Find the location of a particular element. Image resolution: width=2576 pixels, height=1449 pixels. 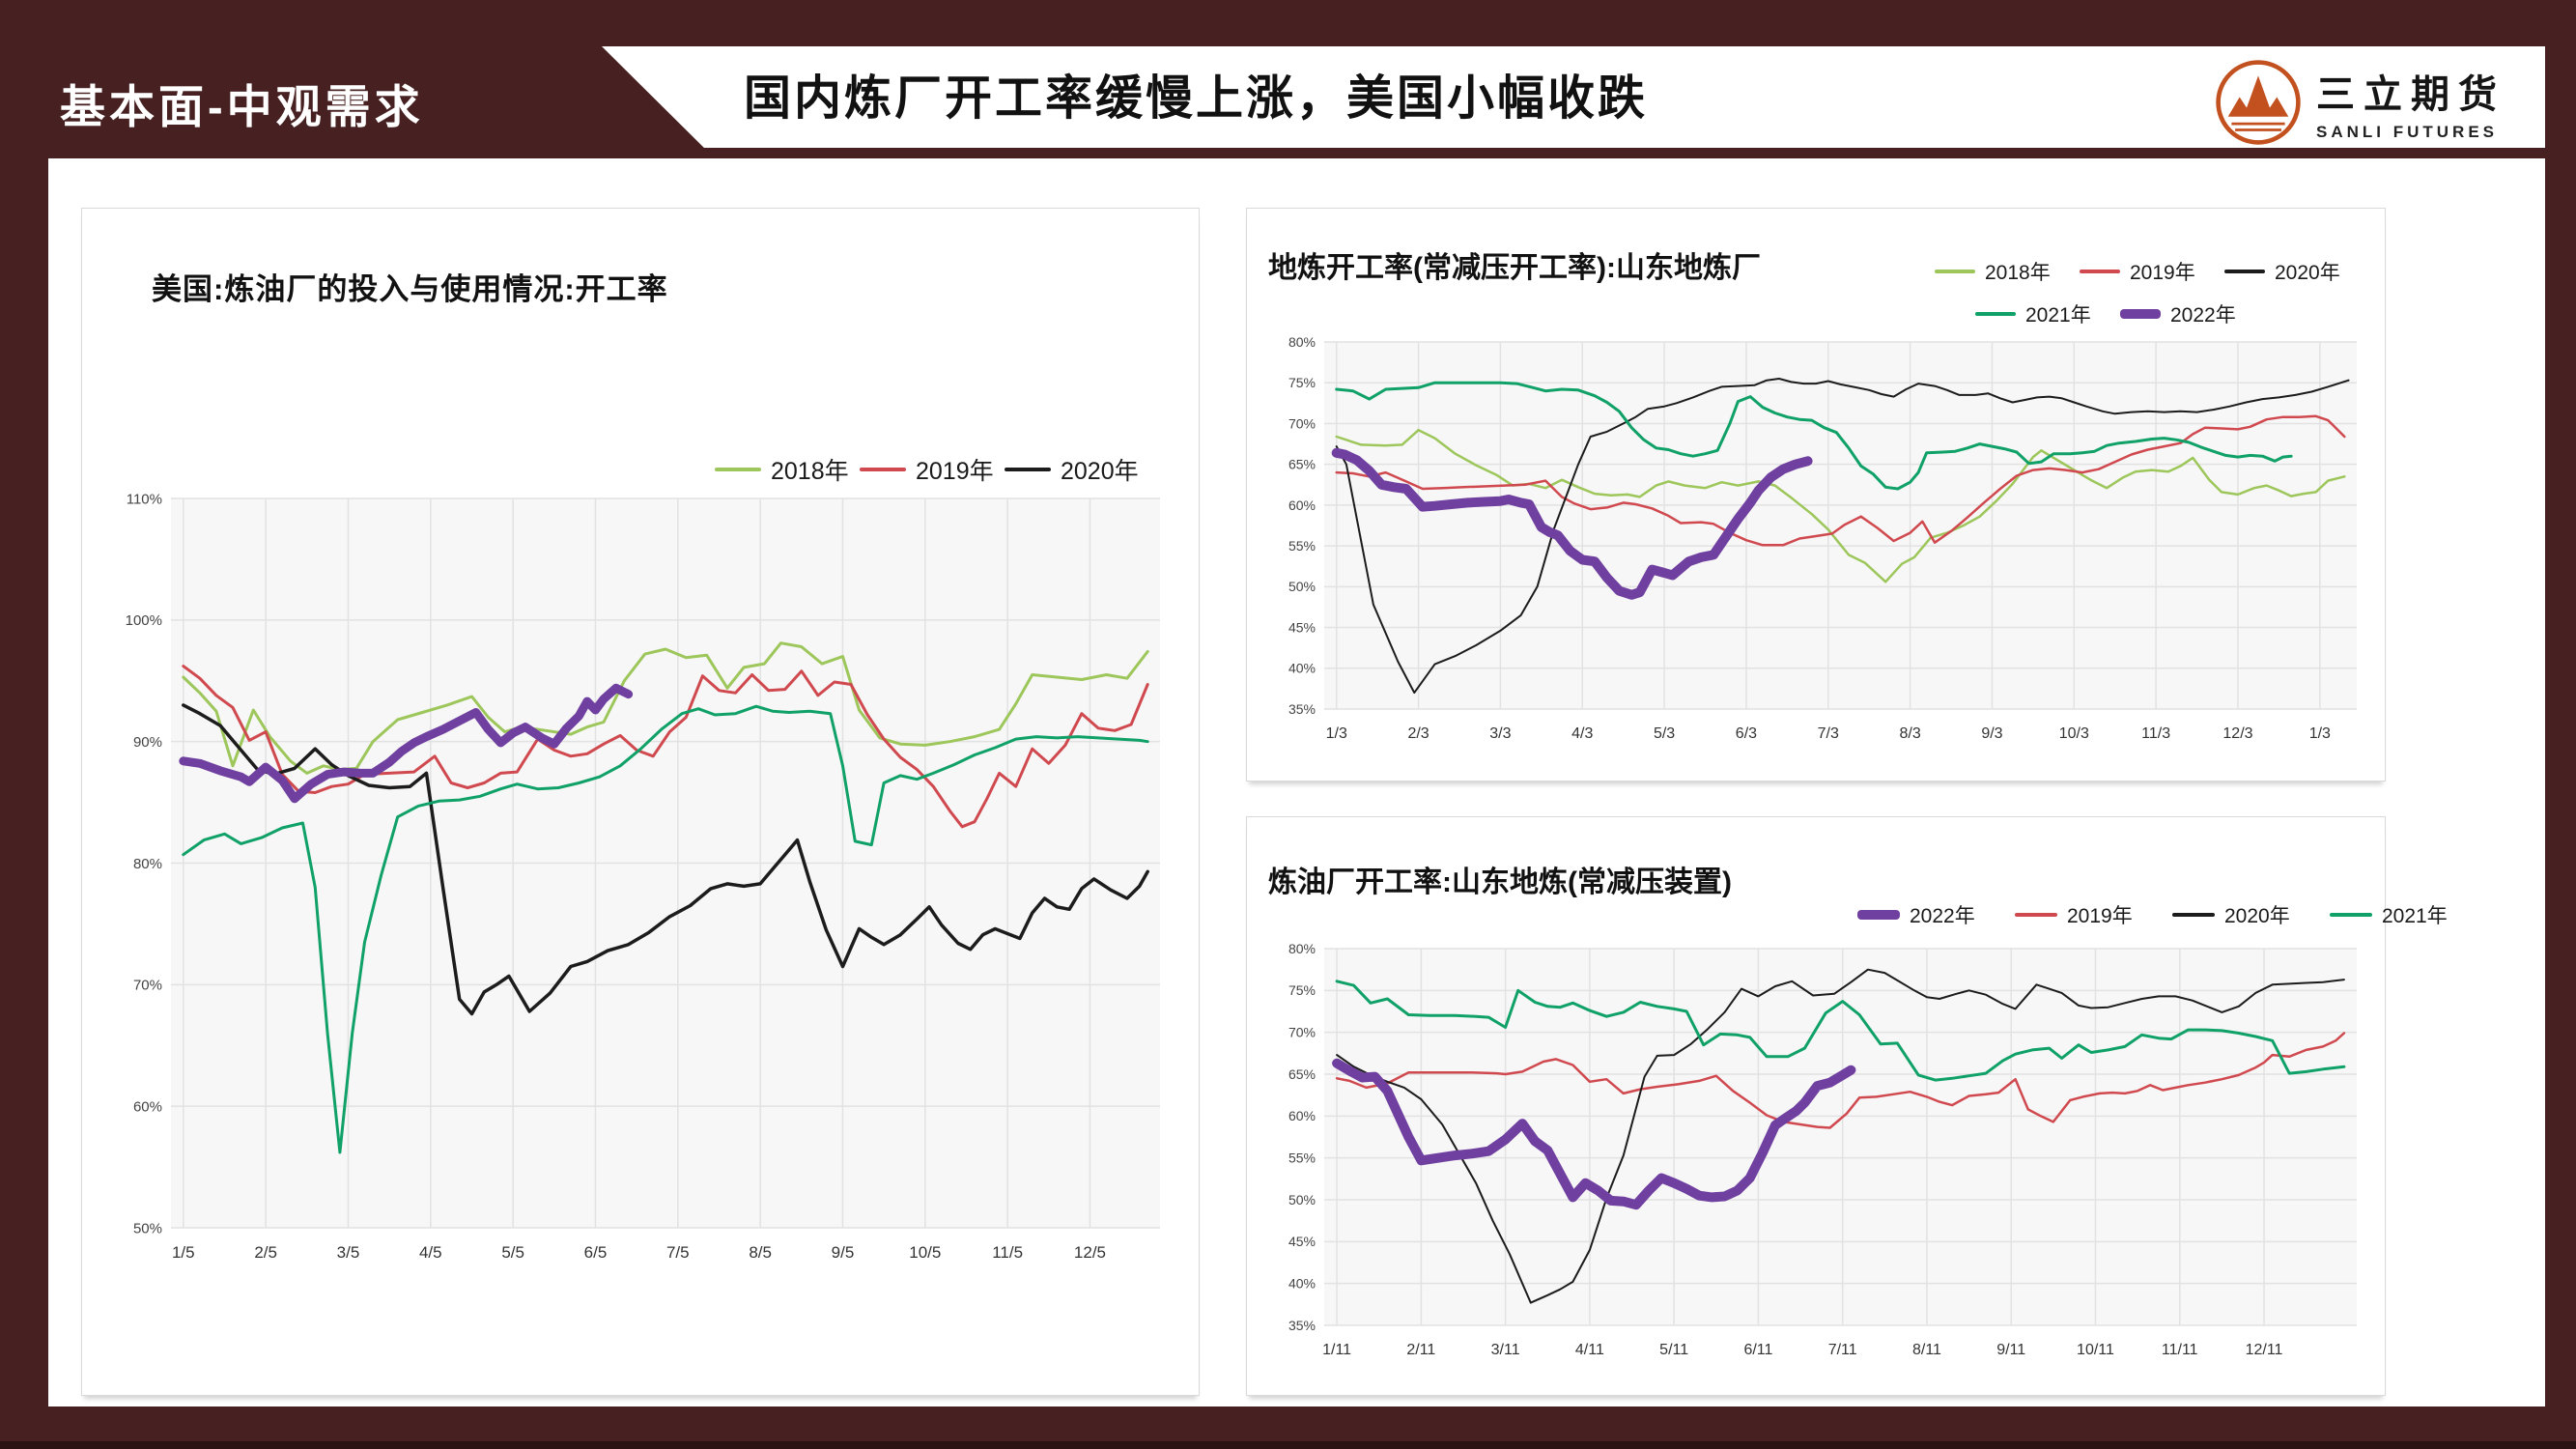

series-2018年 is located at coordinates (665, 708).